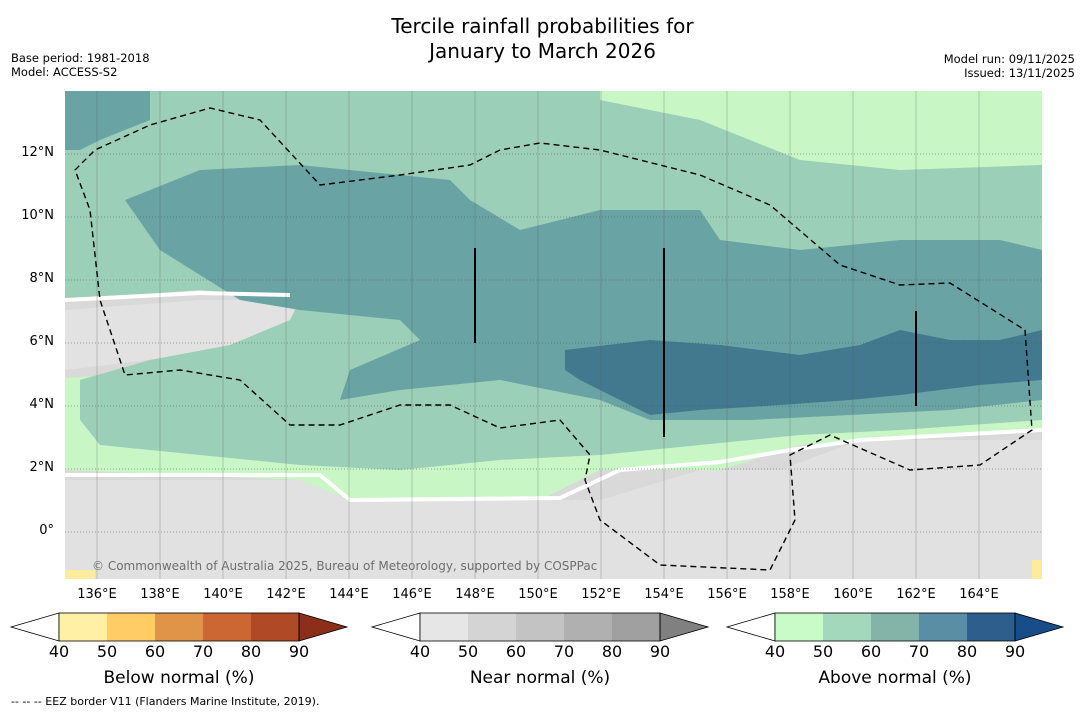  I want to click on meta-left: Base period: 1981-2018 Model: ACCESS-S2, so click(80, 65).